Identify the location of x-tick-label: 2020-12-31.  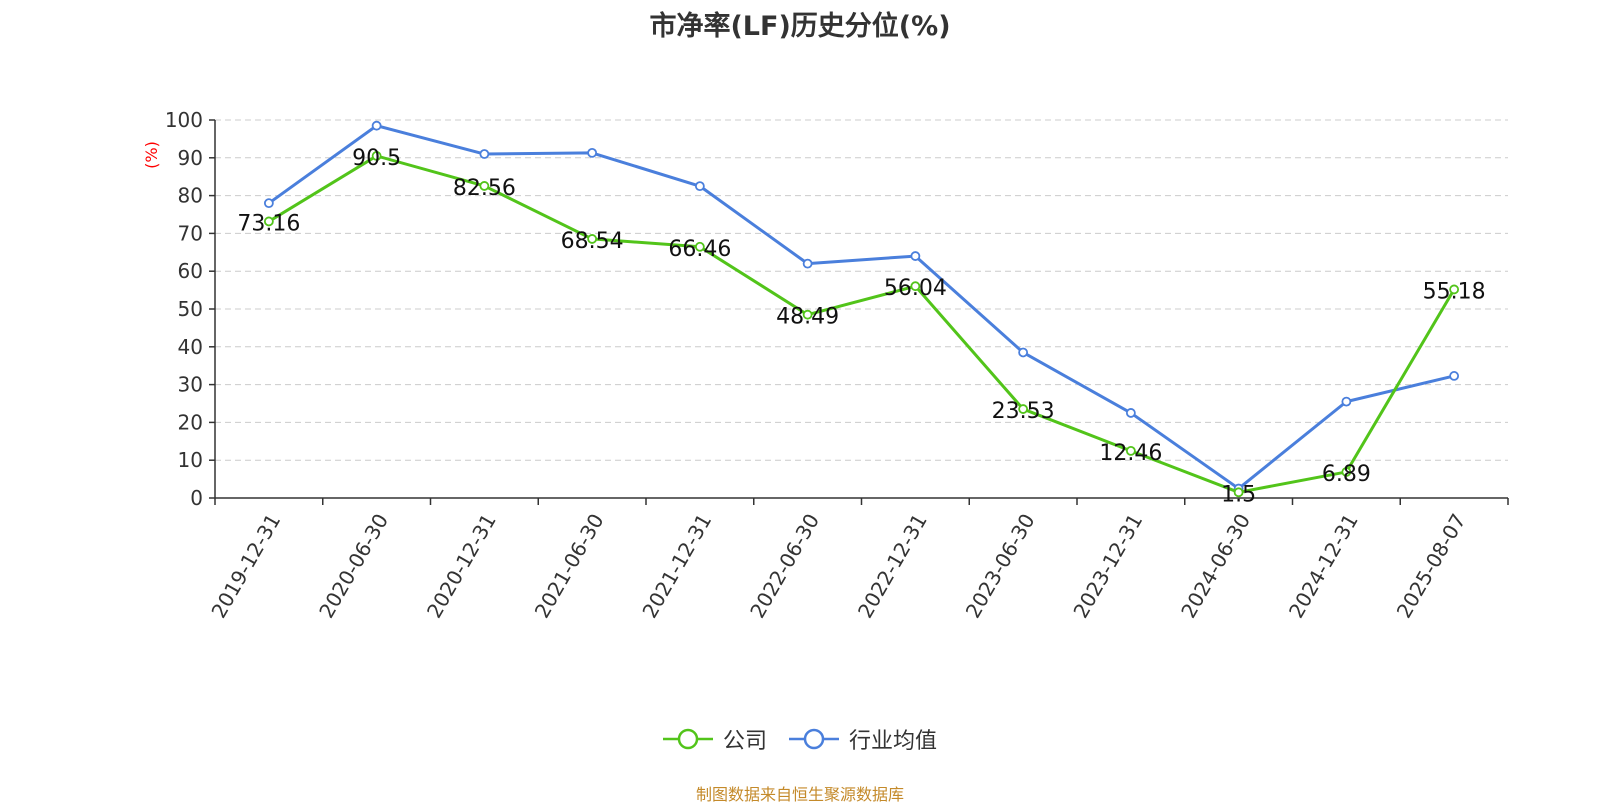
(461, 566).